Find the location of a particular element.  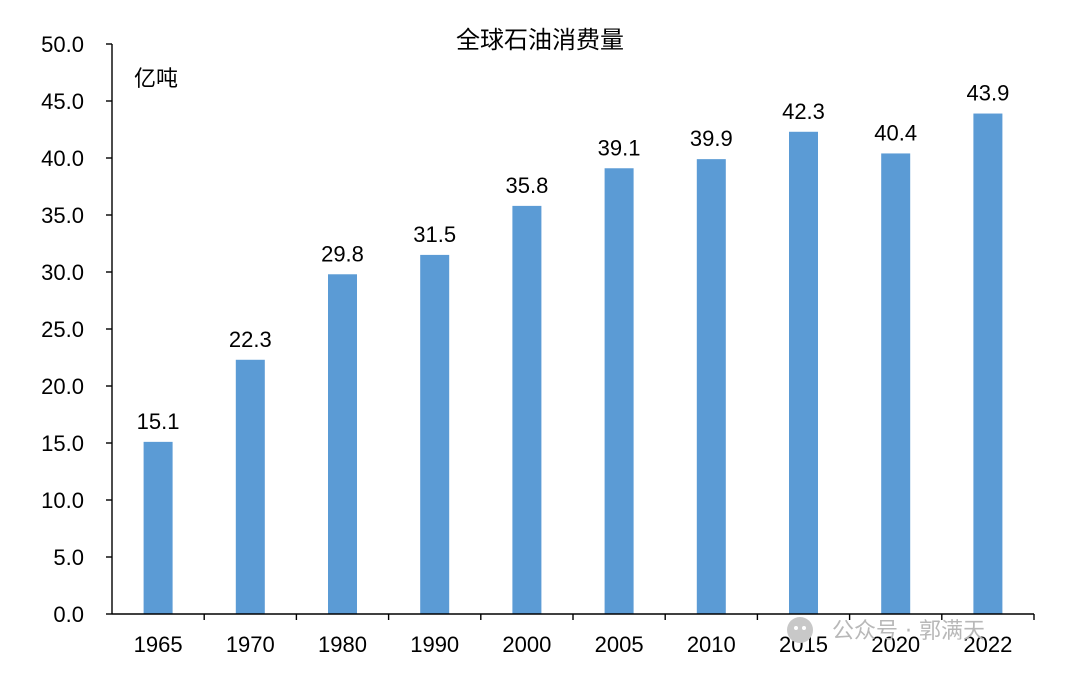

data-label: 22.3 is located at coordinates (250, 339).